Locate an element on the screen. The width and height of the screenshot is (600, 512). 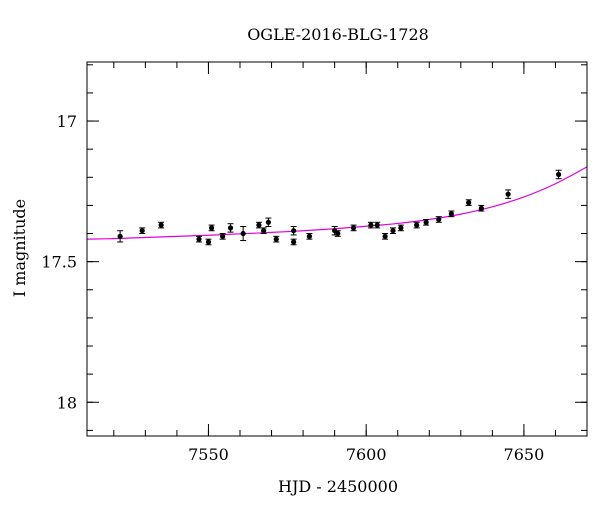
chart-title: OGLE-2016-BLG-1728 is located at coordinates (338, 34).